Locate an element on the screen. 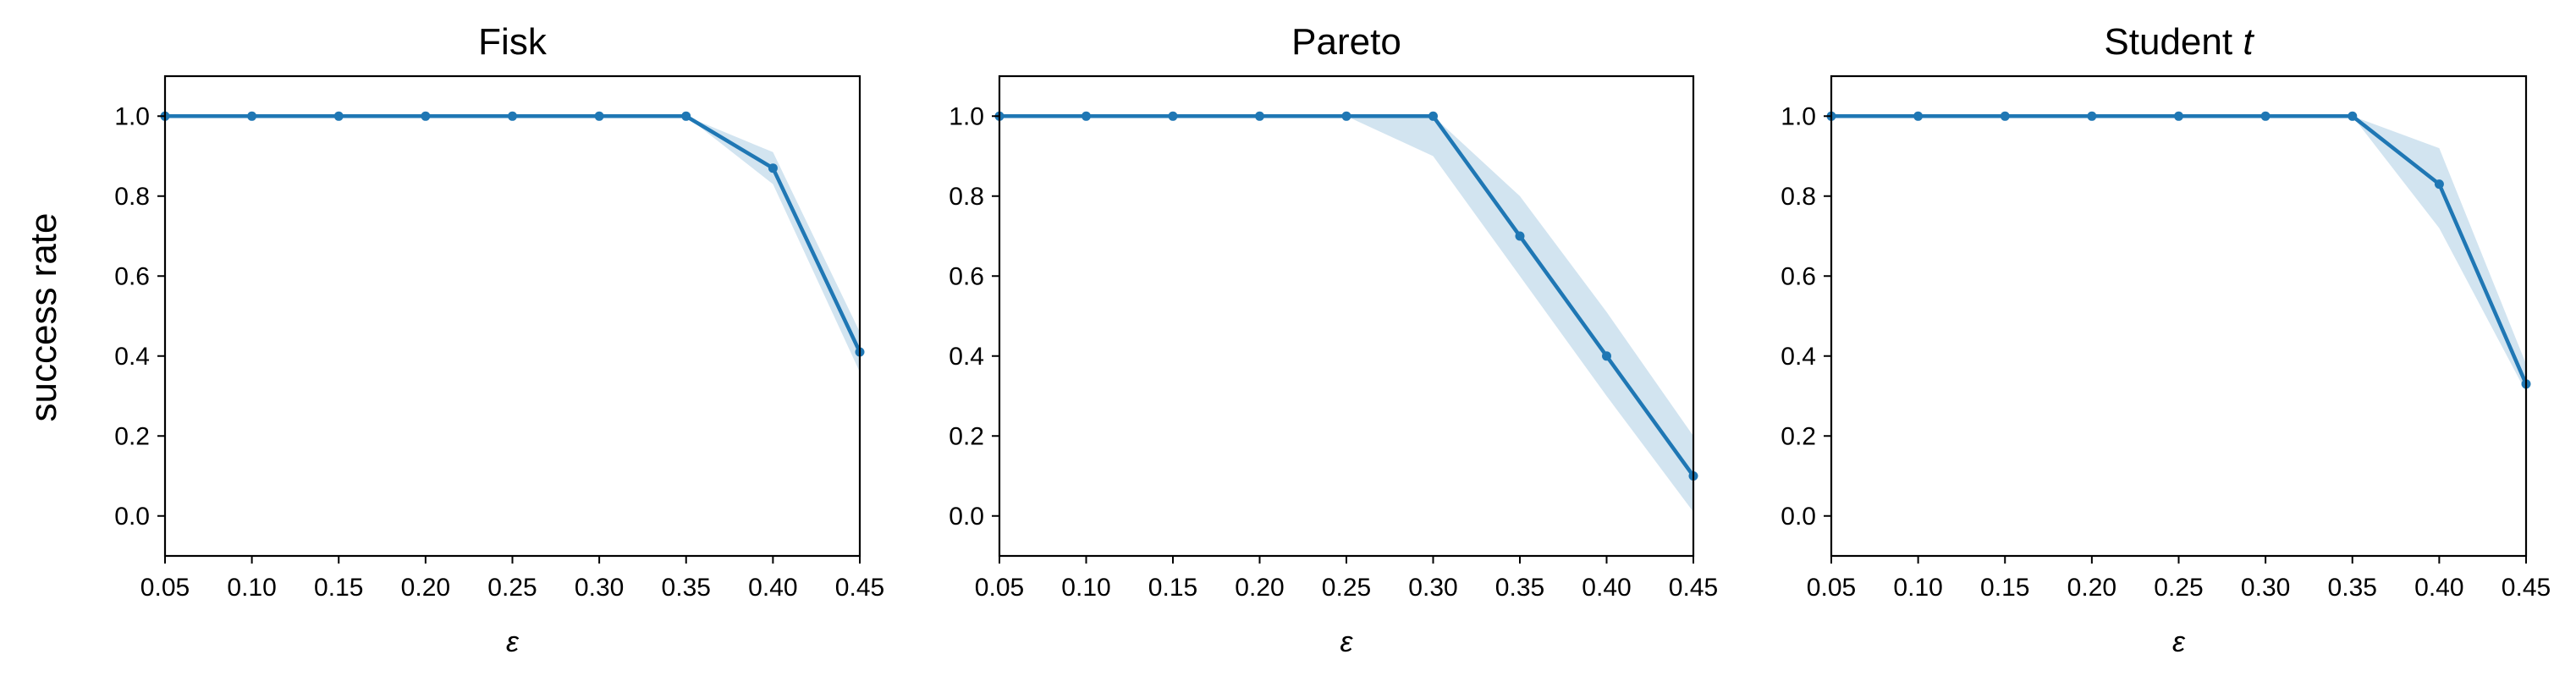  panel-title: Pareto is located at coordinates (1346, 42).